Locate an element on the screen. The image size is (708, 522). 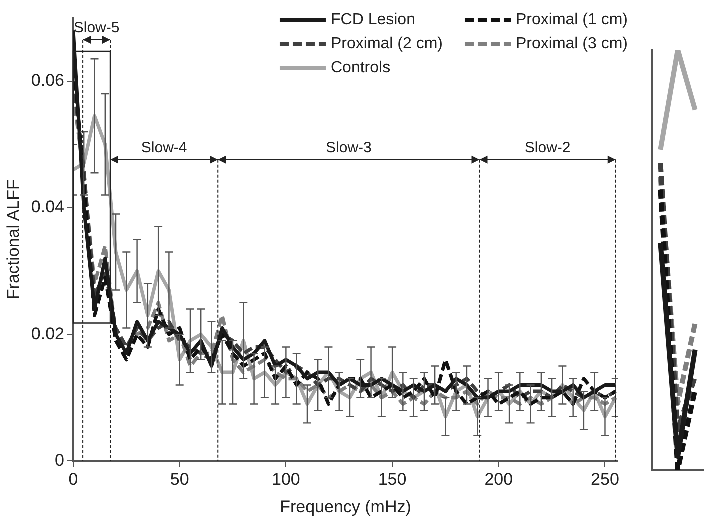
x-tick-label: 200 is located at coordinates (499, 480).